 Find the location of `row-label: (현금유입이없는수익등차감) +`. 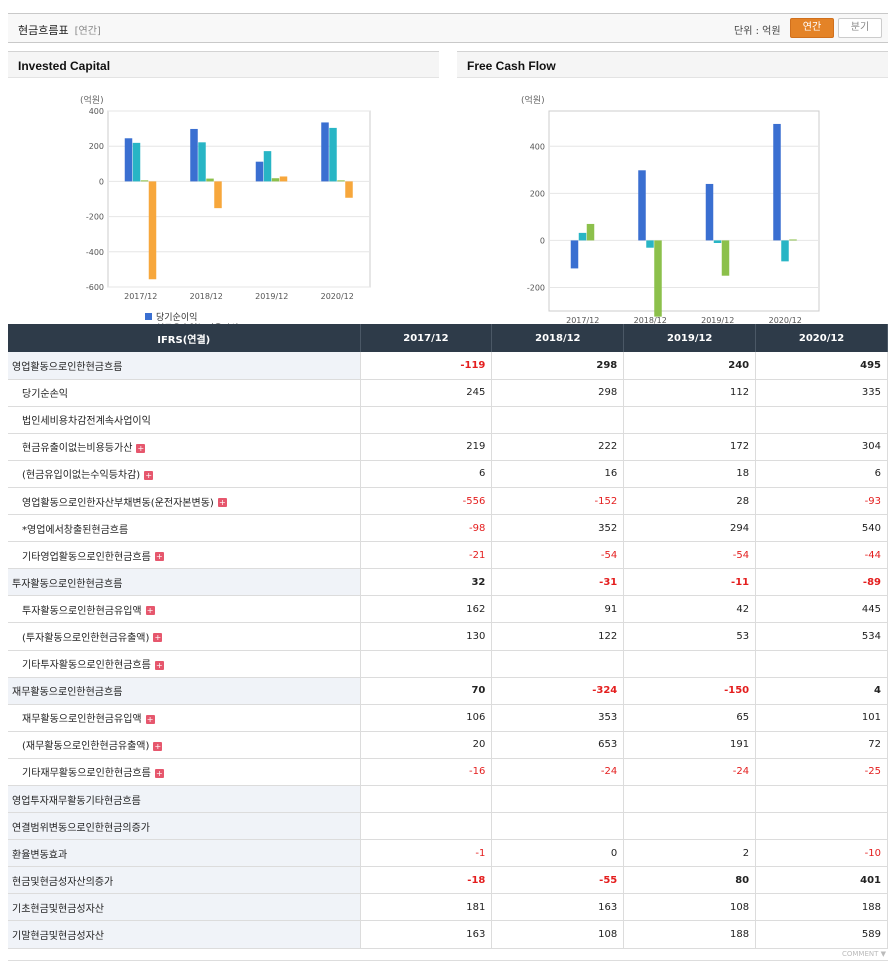

row-label: (현금유입이없는수익등차감) + is located at coordinates (184, 474).